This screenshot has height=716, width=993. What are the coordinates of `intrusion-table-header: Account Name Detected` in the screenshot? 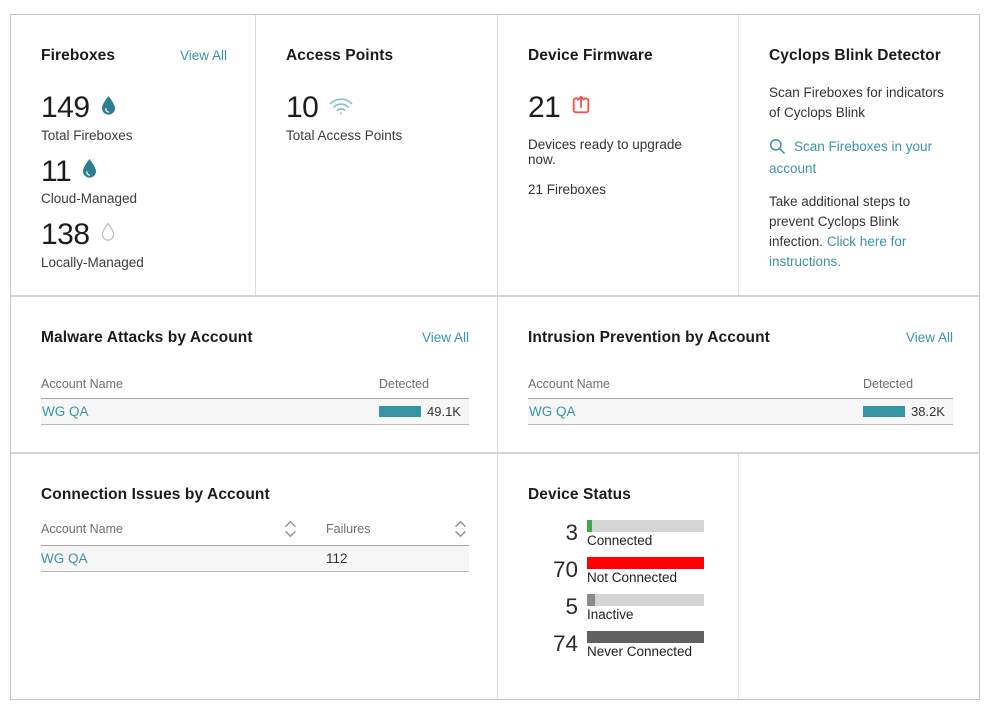 It's located at (740, 388).